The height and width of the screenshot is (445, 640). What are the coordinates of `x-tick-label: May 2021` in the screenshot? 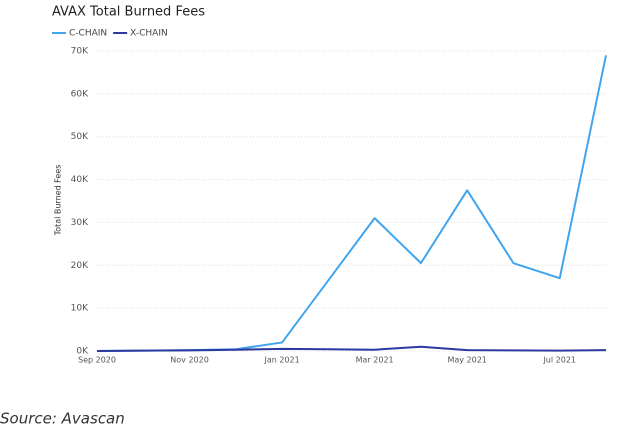 It's located at (466, 360).